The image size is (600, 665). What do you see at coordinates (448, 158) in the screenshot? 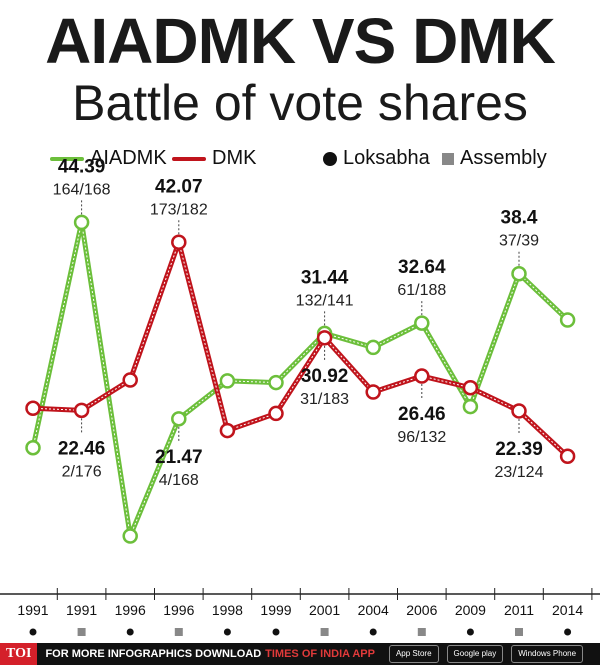
I see `assembly-square-icon` at bounding box center [448, 158].